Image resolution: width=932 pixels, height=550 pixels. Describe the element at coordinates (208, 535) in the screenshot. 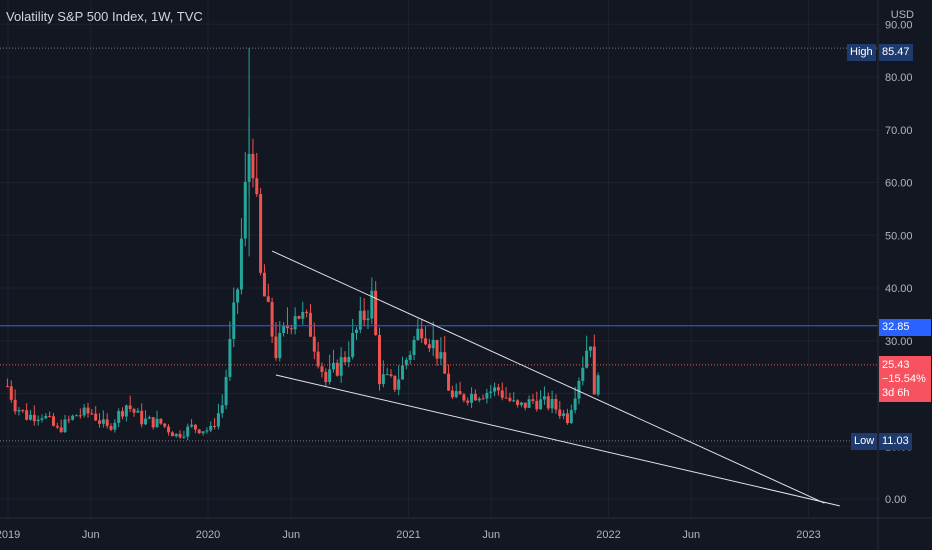

I see `time-tick-label: 2020` at that location.